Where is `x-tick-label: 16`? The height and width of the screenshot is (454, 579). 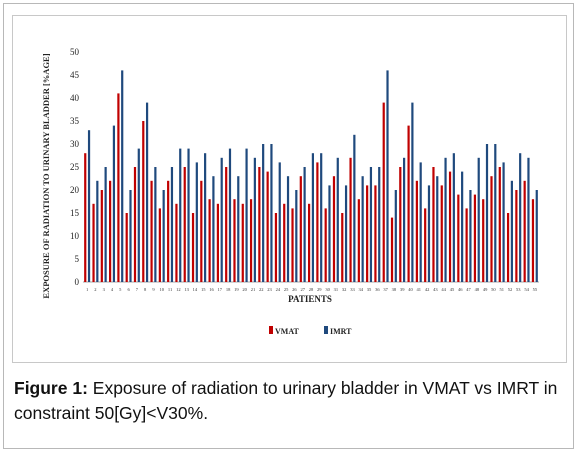
x-tick-label: 16 is located at coordinates (211, 289).